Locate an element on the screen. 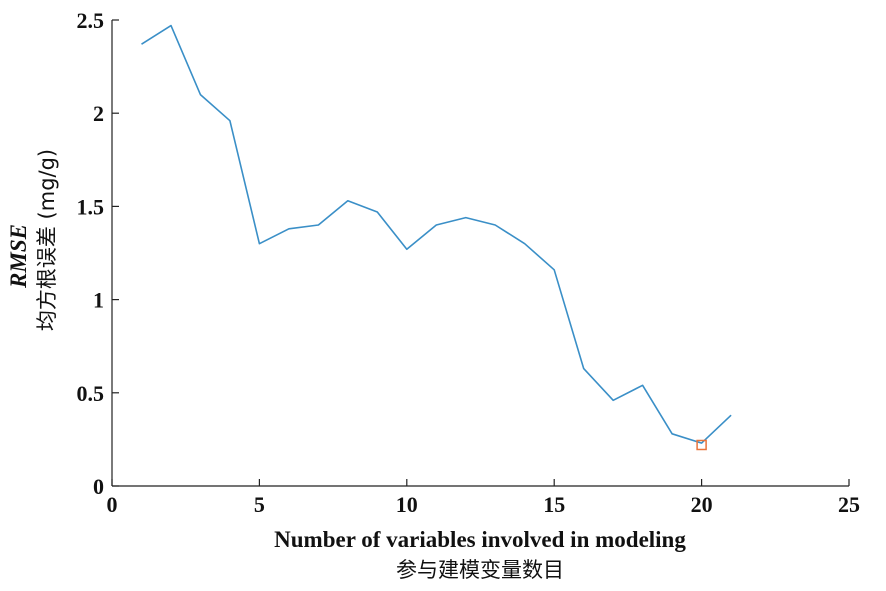 This screenshot has width=886, height=591. x-tick-label: 25 is located at coordinates (849, 504).